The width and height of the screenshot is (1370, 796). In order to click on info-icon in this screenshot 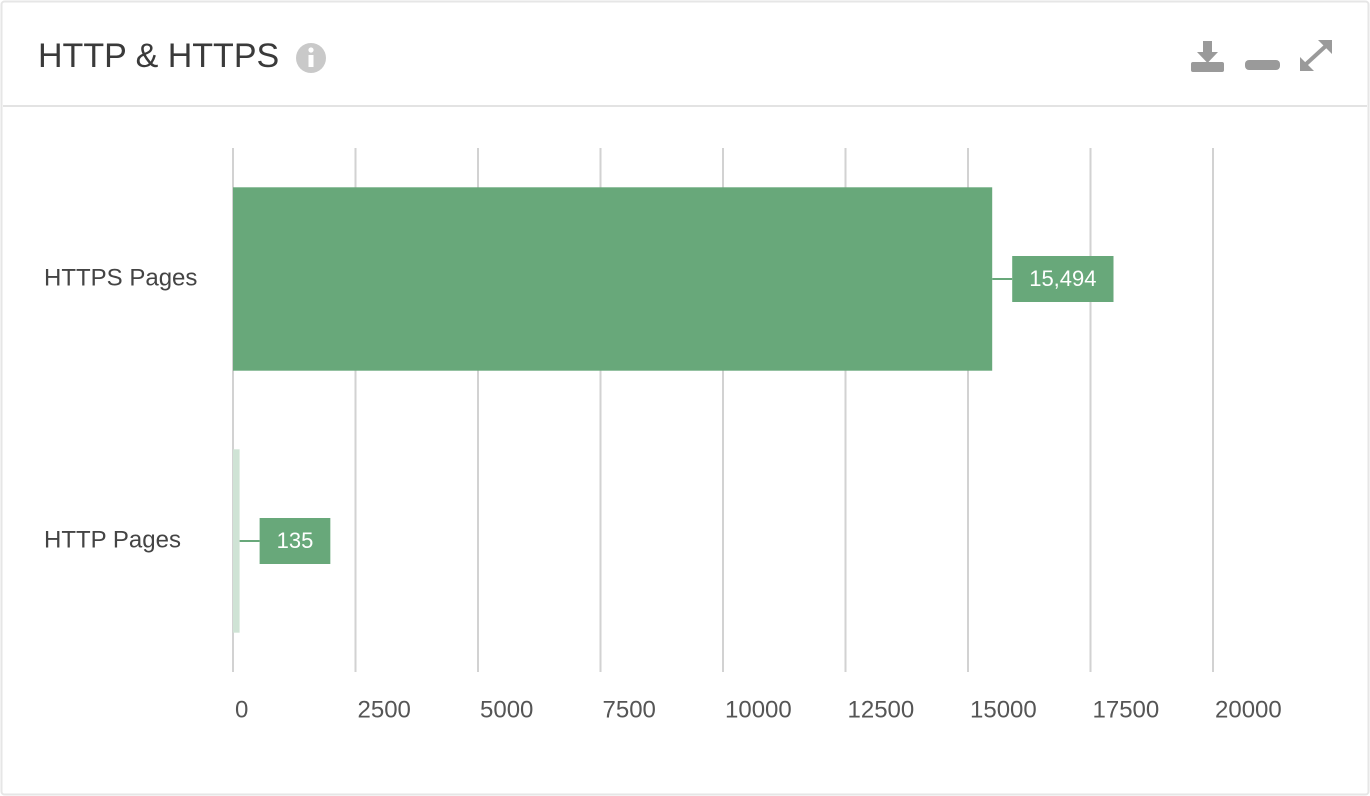, I will do `click(311, 58)`.